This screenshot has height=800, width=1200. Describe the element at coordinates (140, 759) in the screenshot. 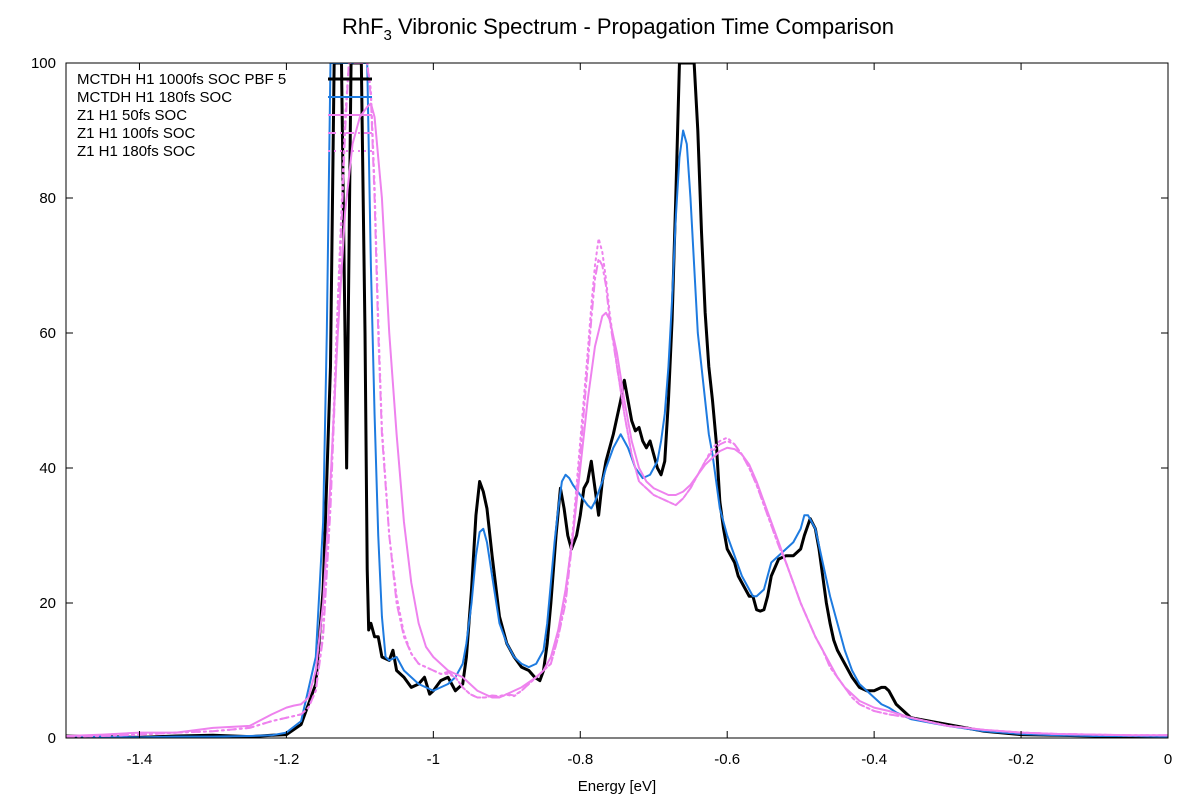

I see `x-tick-label: -1.4` at that location.